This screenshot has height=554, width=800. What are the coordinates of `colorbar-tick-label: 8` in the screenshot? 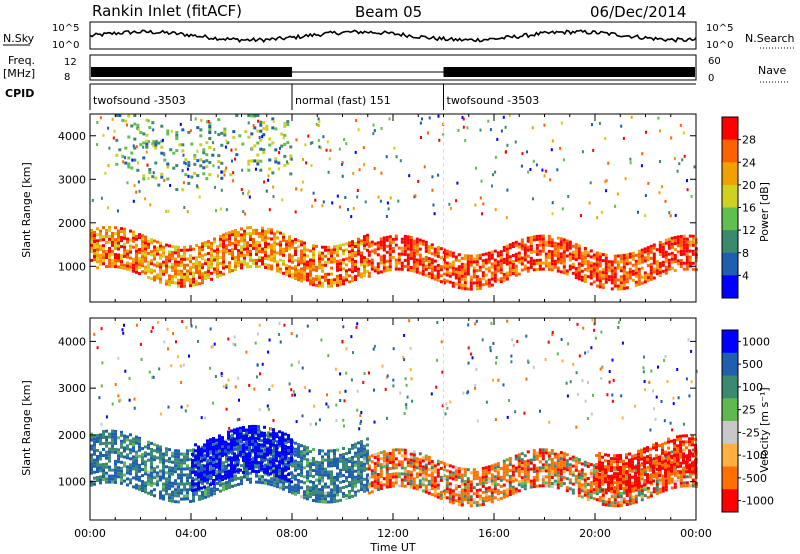 It's located at (745, 253).